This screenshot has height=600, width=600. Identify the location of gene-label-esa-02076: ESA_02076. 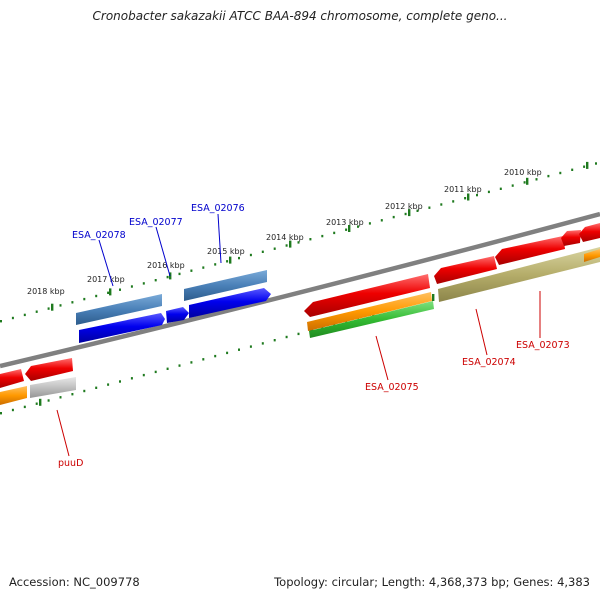
(218, 208).